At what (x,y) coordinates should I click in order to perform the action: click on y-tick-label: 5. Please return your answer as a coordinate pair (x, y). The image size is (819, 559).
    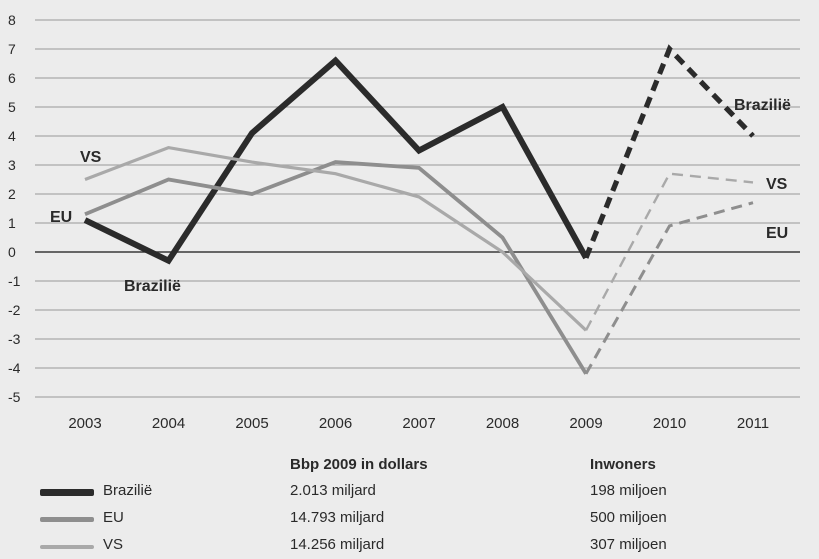
    Looking at the image, I should click on (12, 107).